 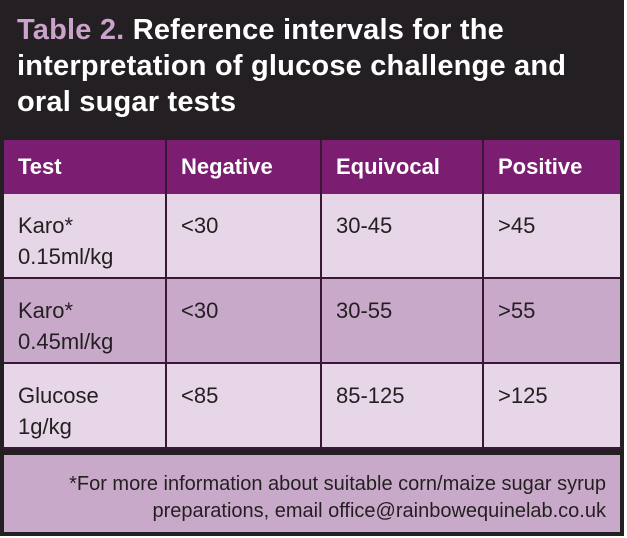 What do you see at coordinates (551, 406) in the screenshot?
I see `cell-positive: >125` at bounding box center [551, 406].